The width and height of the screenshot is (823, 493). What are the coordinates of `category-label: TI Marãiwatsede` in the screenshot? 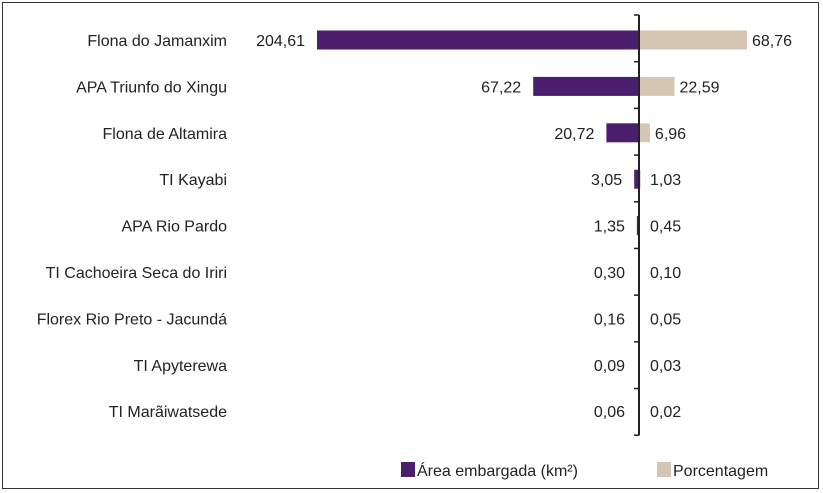 It's located at (168, 412).